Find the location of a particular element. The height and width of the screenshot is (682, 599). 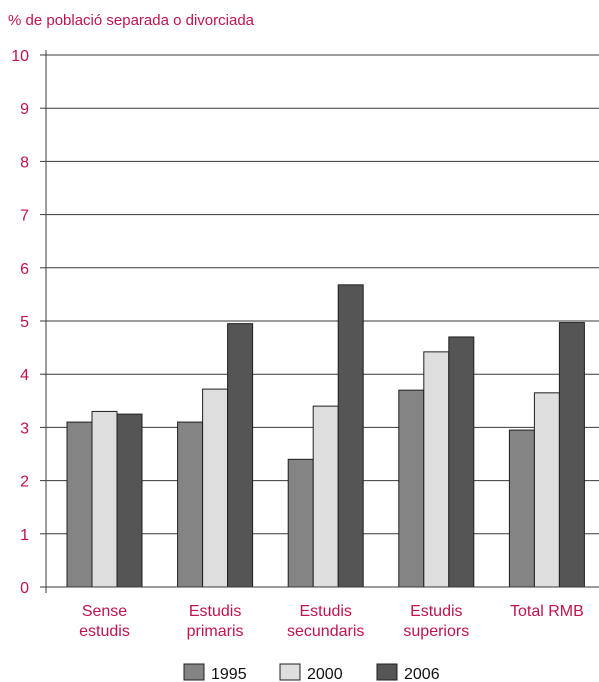

category-label-1: Estudis primaris is located at coordinates (215, 621).